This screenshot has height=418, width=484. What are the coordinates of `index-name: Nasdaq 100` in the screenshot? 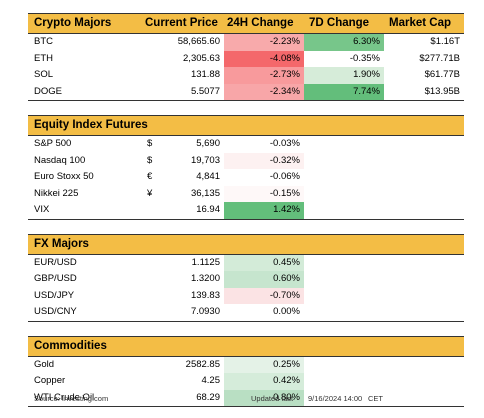 It's located at (60, 160).